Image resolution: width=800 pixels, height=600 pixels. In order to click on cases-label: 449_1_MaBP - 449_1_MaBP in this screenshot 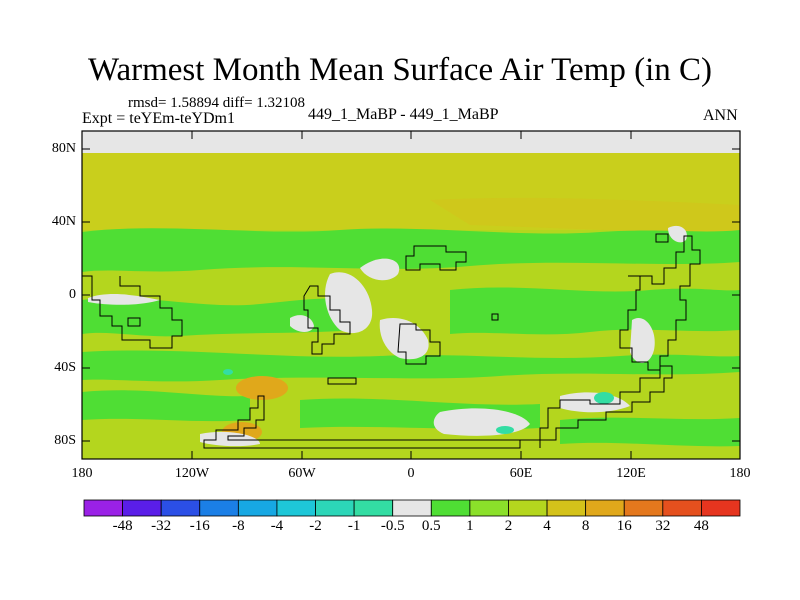, I will do `click(403, 114)`.